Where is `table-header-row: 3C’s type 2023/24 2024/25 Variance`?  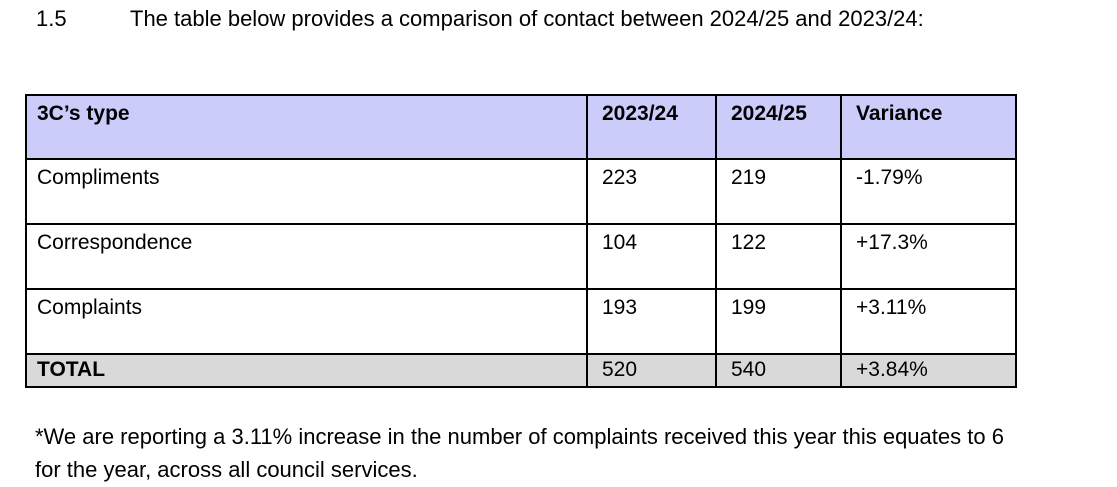
table-header-row: 3C’s type 2023/24 2024/25 Variance is located at coordinates (521, 127).